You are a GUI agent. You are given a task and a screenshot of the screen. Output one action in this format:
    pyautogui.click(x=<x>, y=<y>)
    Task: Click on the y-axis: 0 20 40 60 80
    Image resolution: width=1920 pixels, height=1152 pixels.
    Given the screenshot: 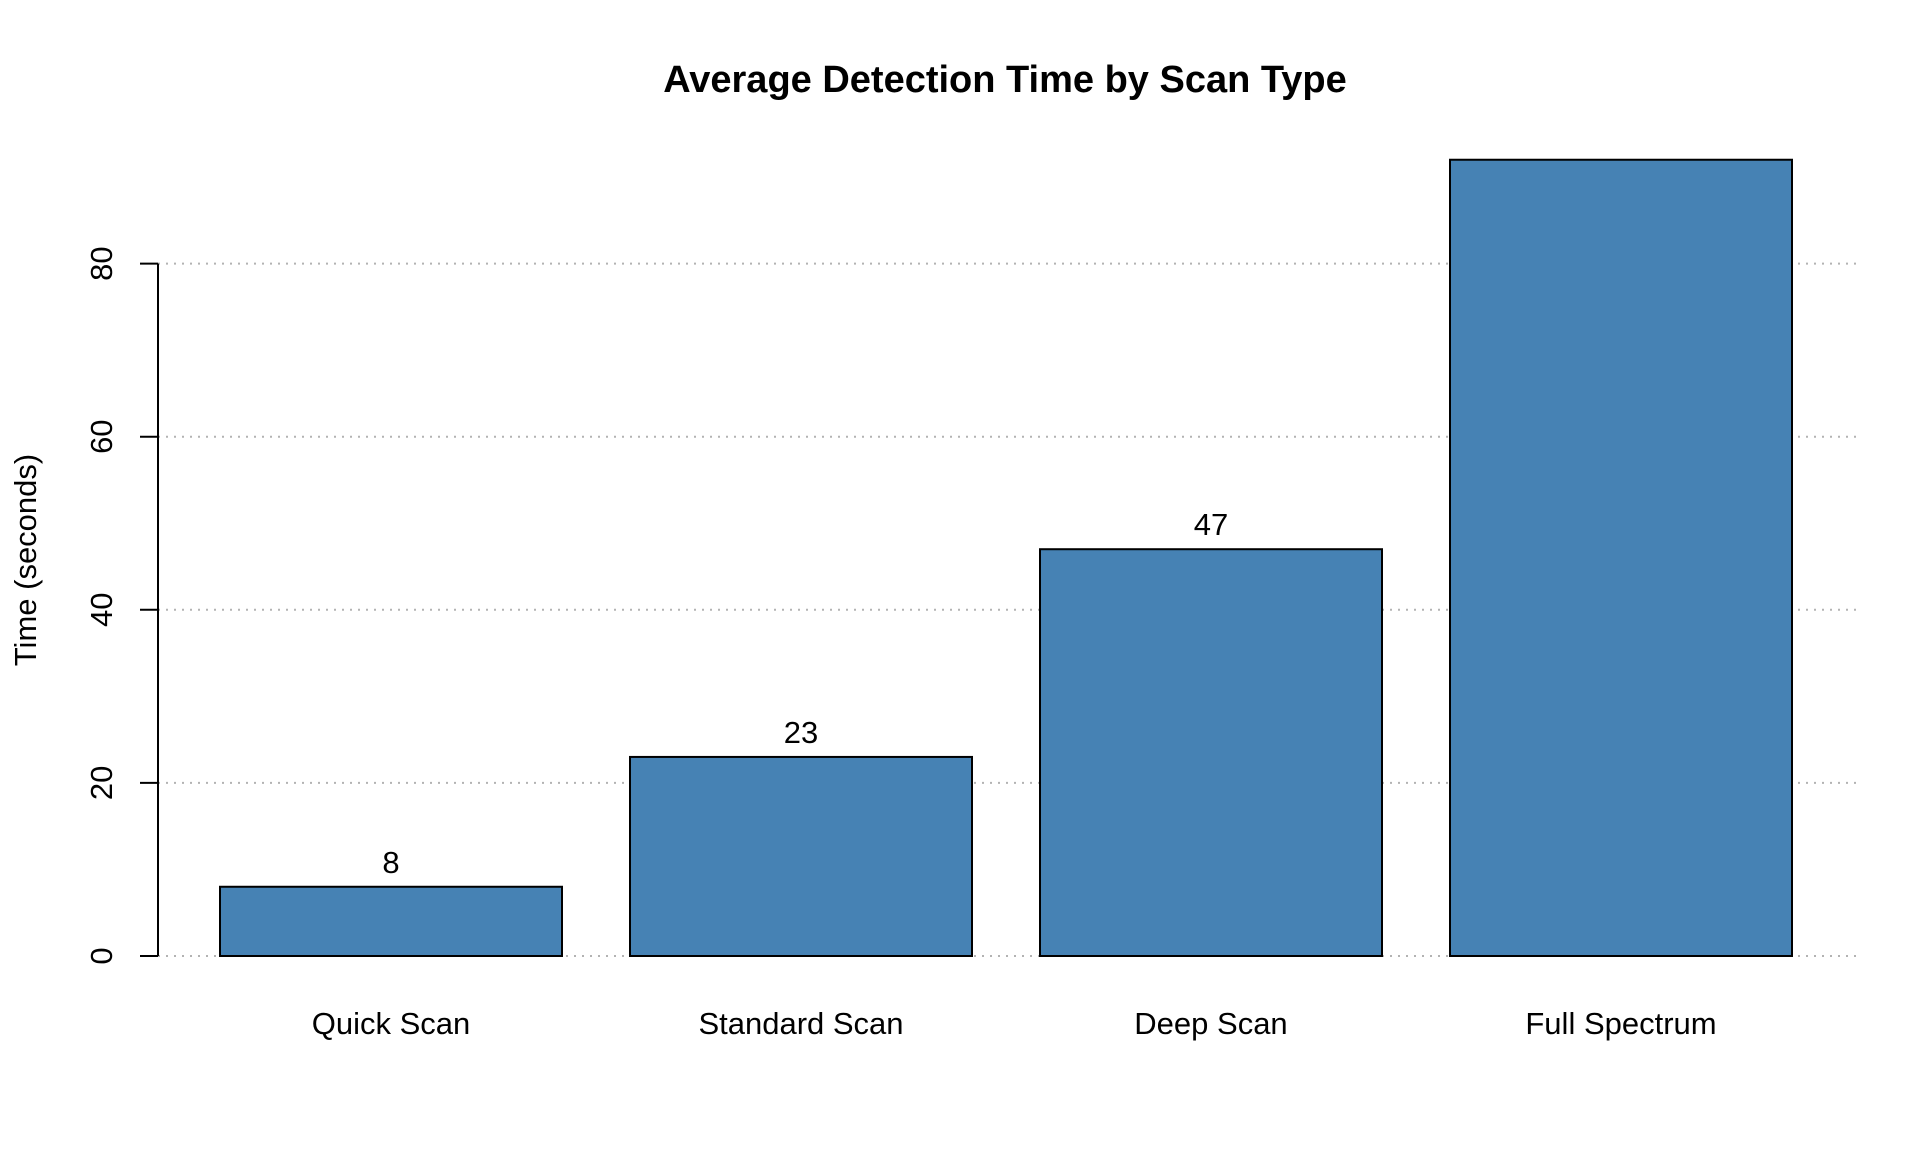 What is the action you would take?
    pyautogui.click(x=121, y=605)
    